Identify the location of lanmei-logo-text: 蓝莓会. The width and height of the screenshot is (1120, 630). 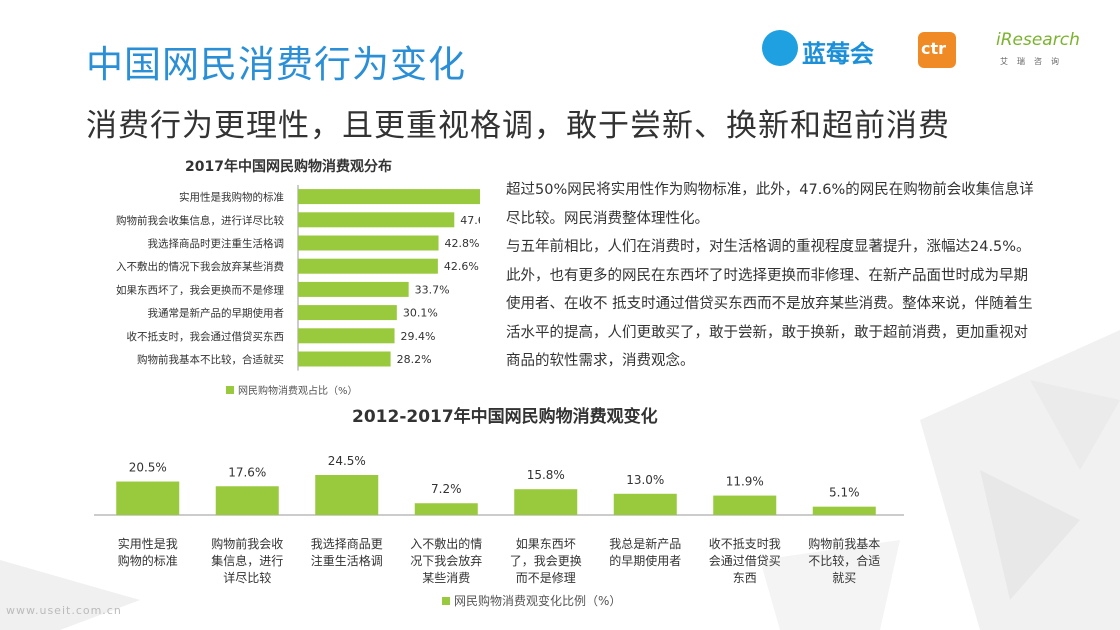
(838, 54).